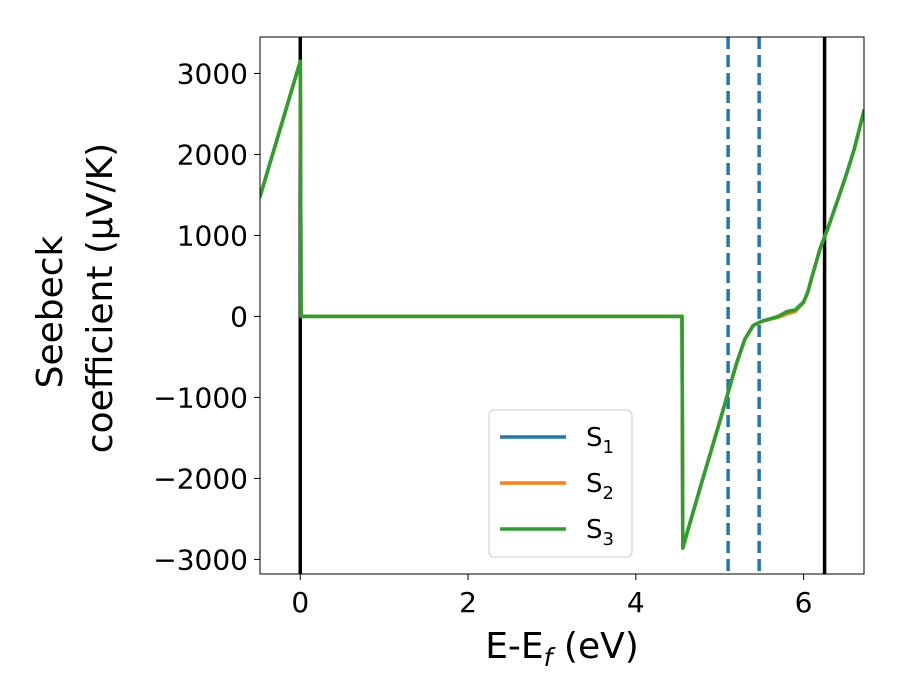 The height and width of the screenshot is (700, 900). Describe the element at coordinates (636, 602) in the screenshot. I see `x-tick-label: 4` at that location.